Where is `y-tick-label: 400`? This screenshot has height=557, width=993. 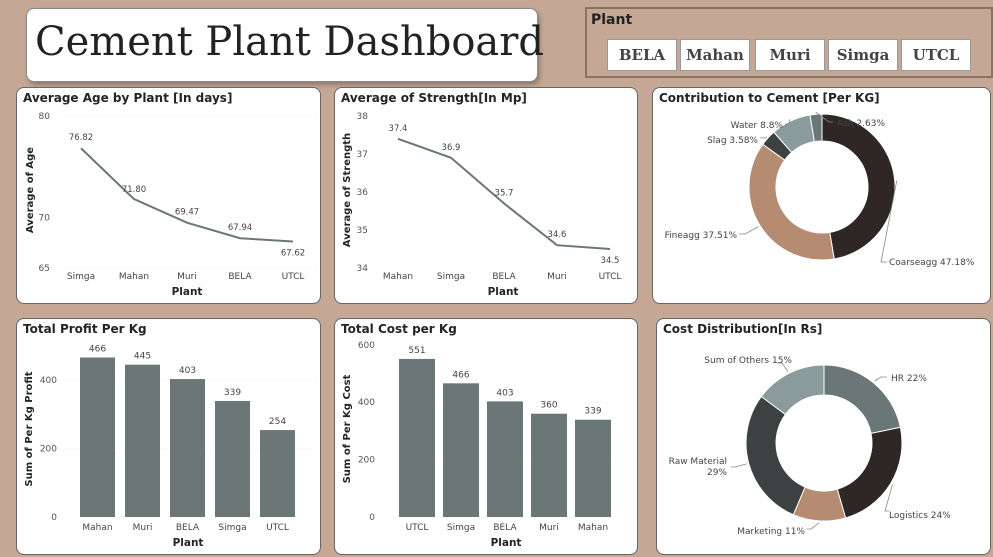
y-tick-label: 400 is located at coordinates (48, 381).